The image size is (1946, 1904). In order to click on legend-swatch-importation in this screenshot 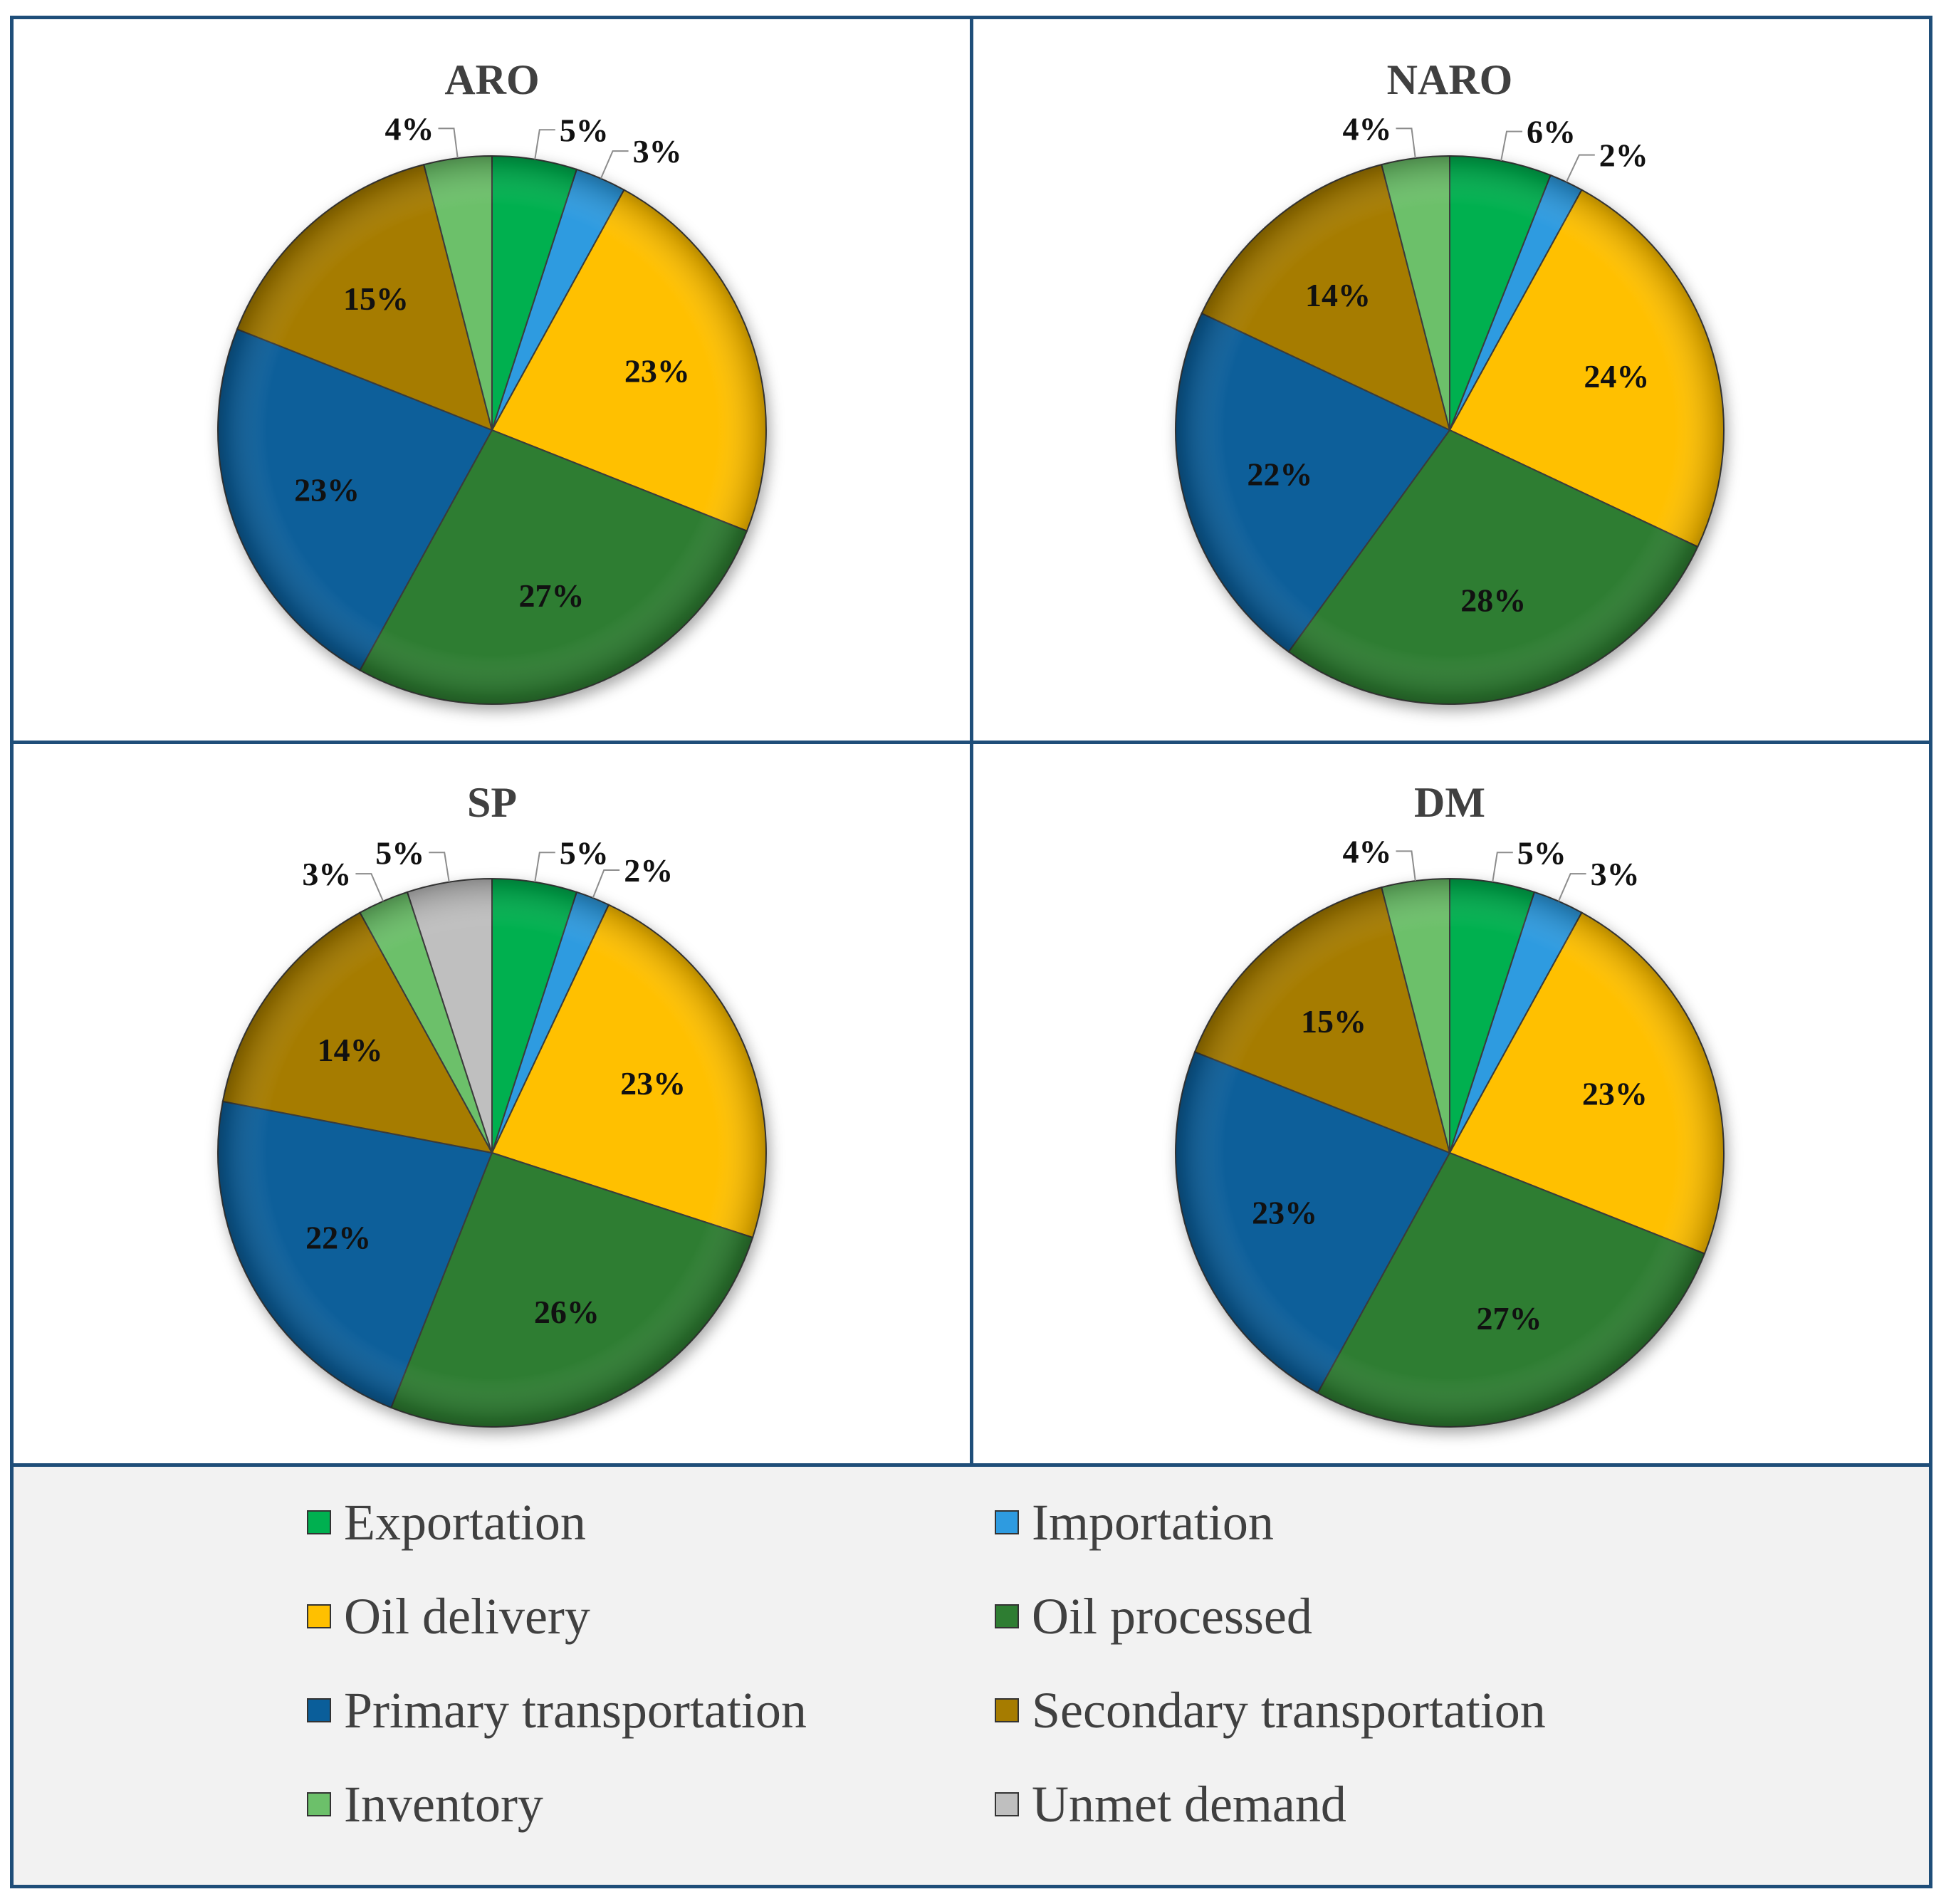, I will do `click(1007, 1522)`.